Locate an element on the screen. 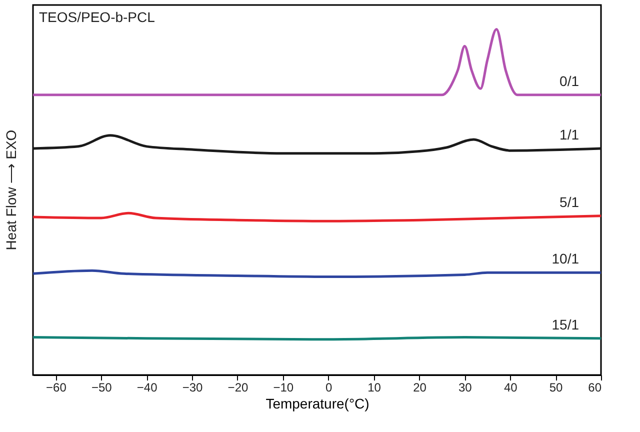 This screenshot has height=432, width=640. x-tick-label: 30 is located at coordinates (465, 387).